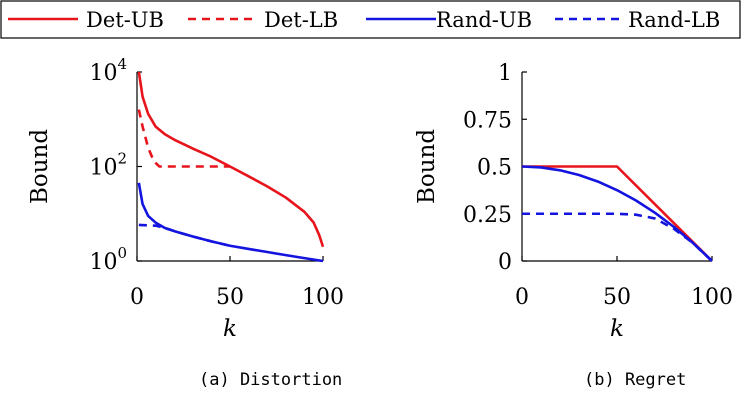 The height and width of the screenshot is (398, 743). Describe the element at coordinates (494, 168) in the screenshot. I see `y-tick-label: 0.5` at that location.